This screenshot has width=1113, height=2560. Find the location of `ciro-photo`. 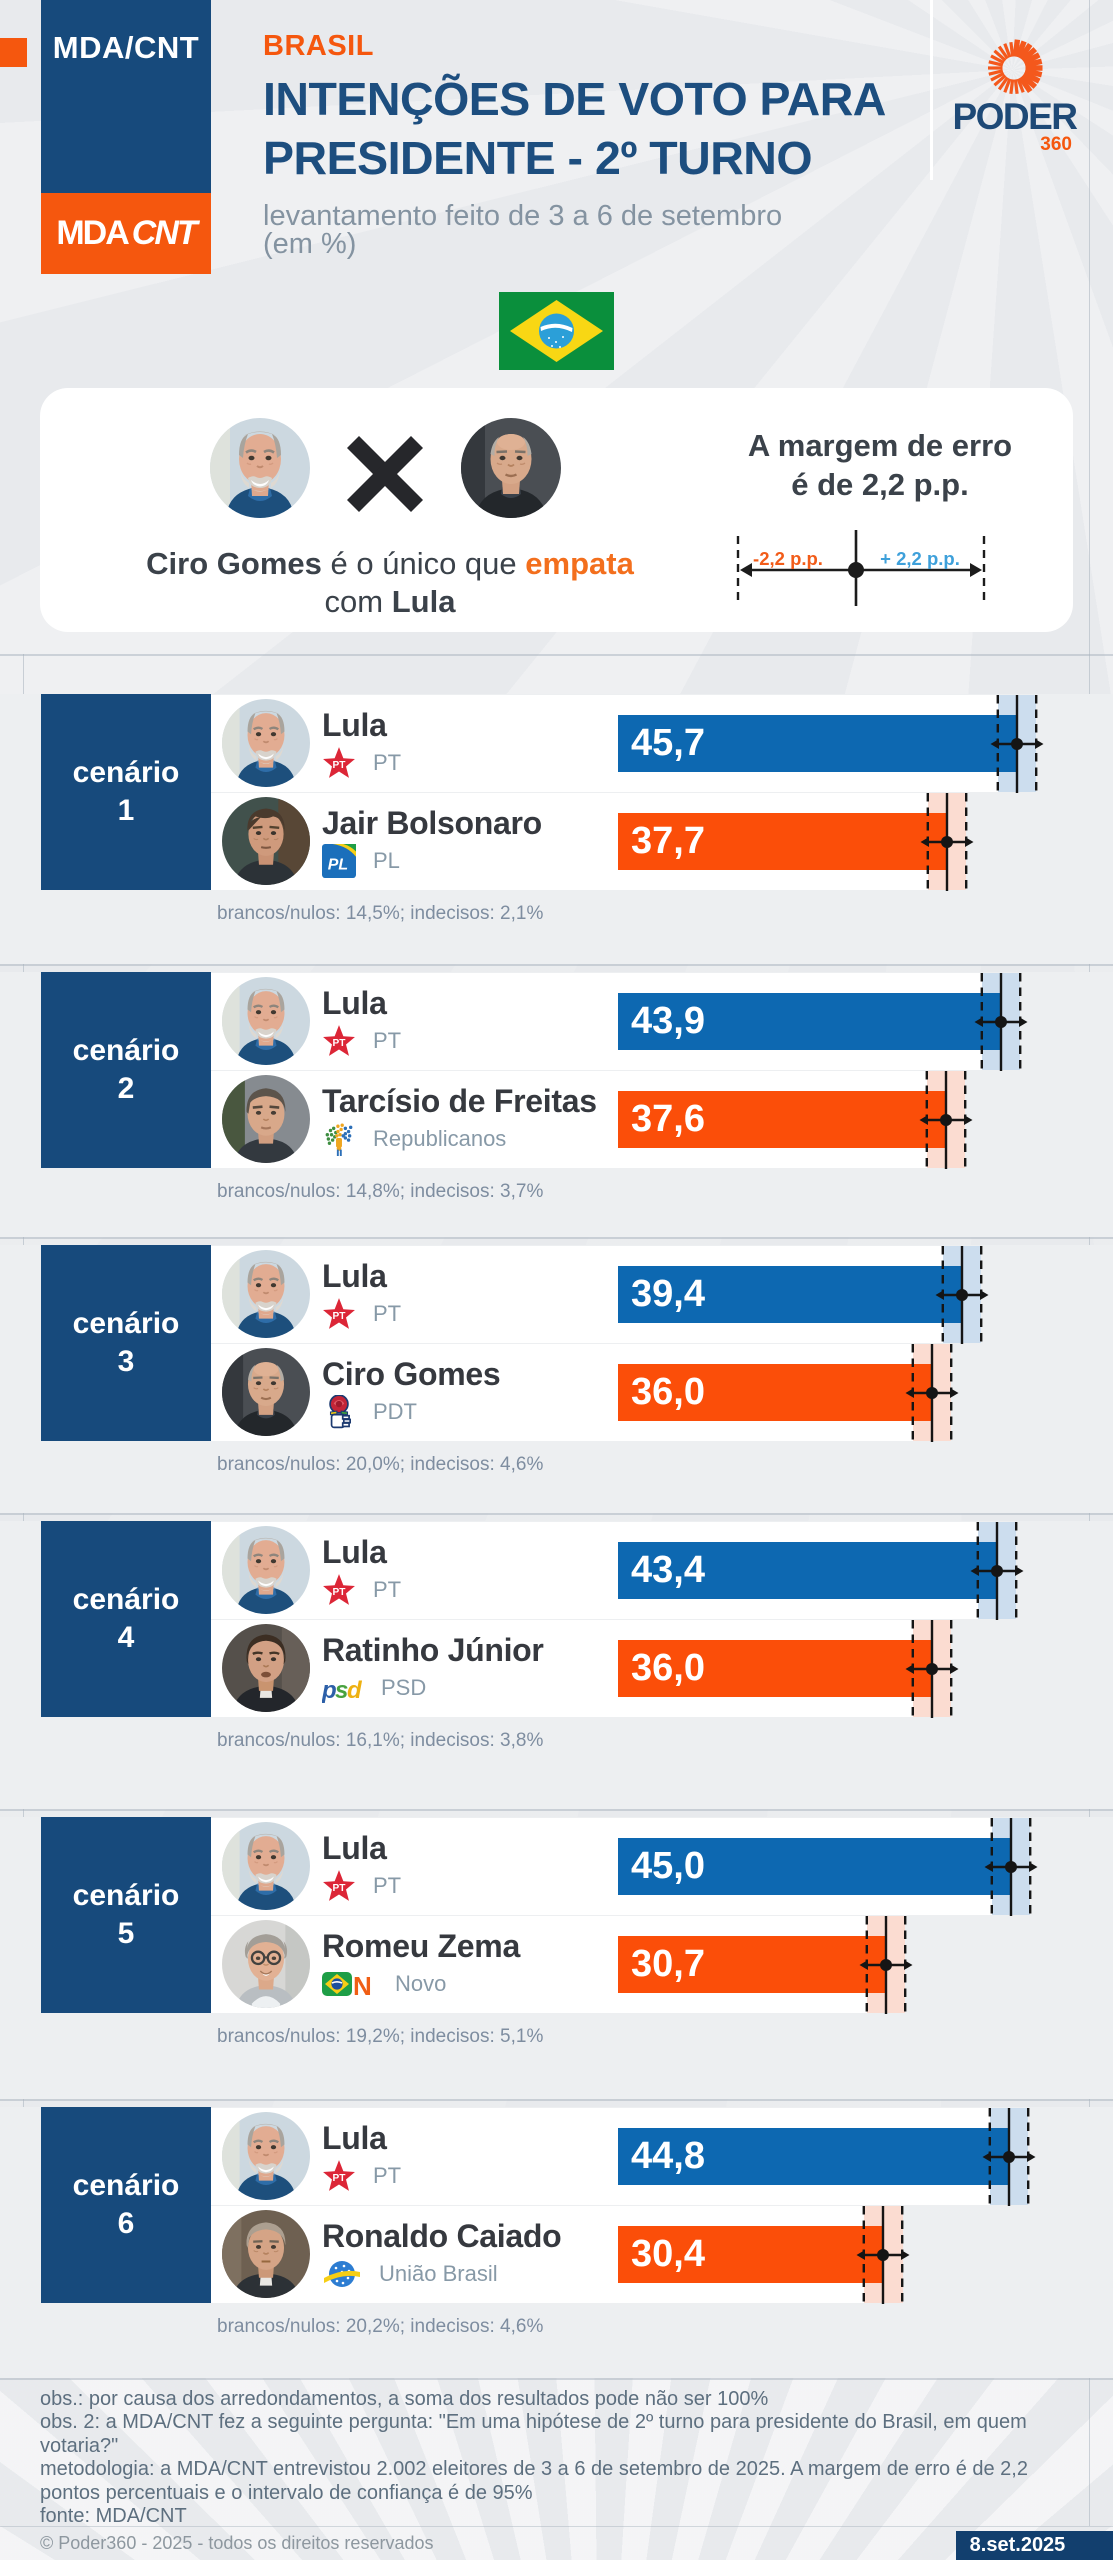

ciro-photo is located at coordinates (511, 468).